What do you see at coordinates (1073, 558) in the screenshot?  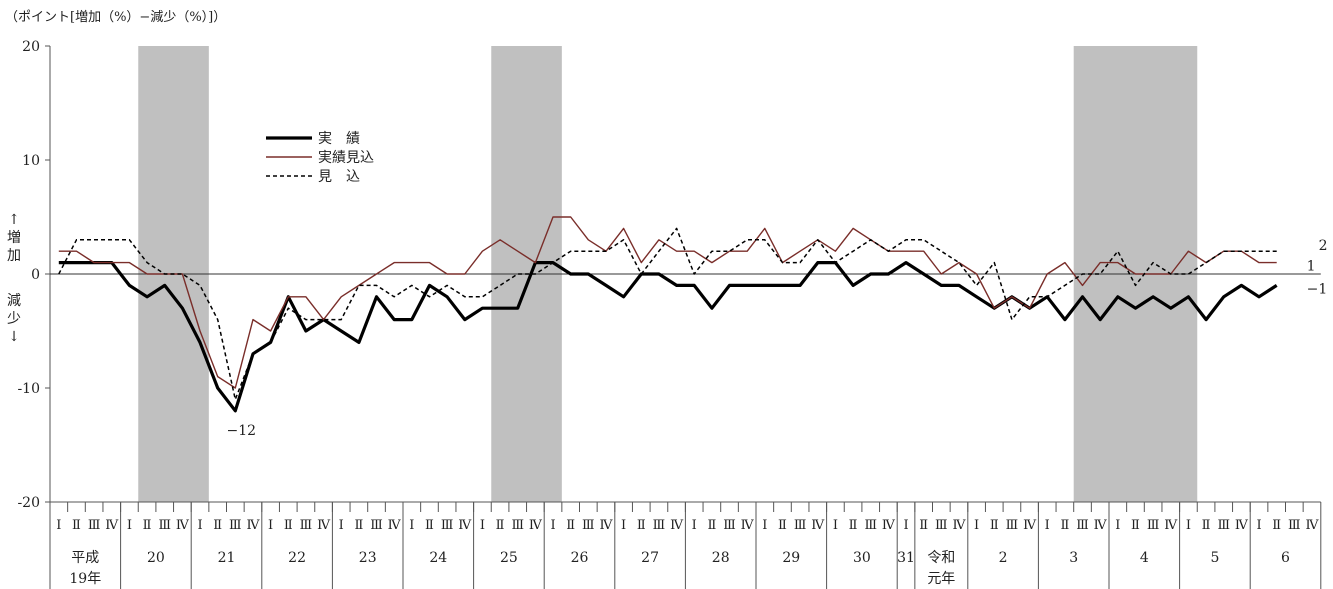 I see `x-year-label: 3` at bounding box center [1073, 558].